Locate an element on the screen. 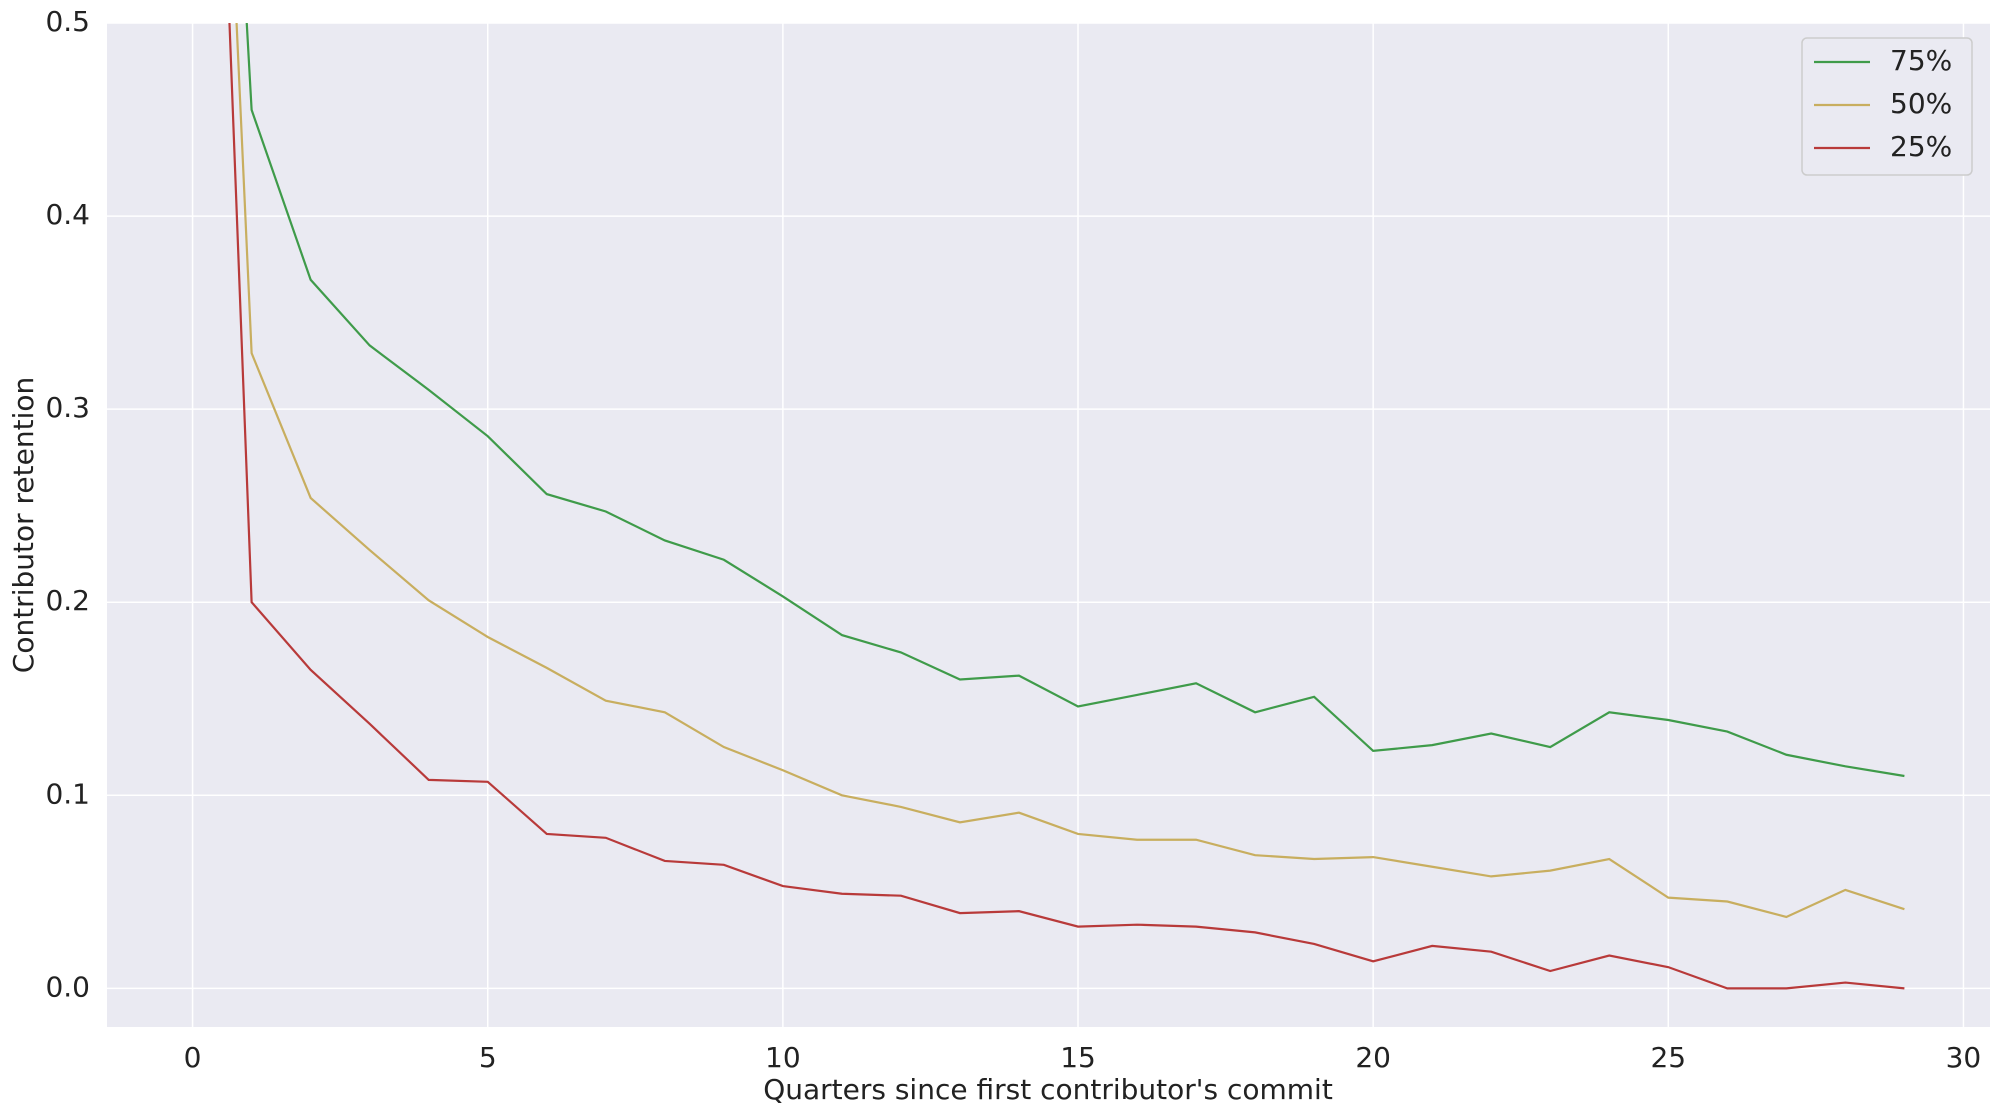 This screenshot has width=2000, height=1118. y-tick-label: 0.5 is located at coordinates (67, 21).